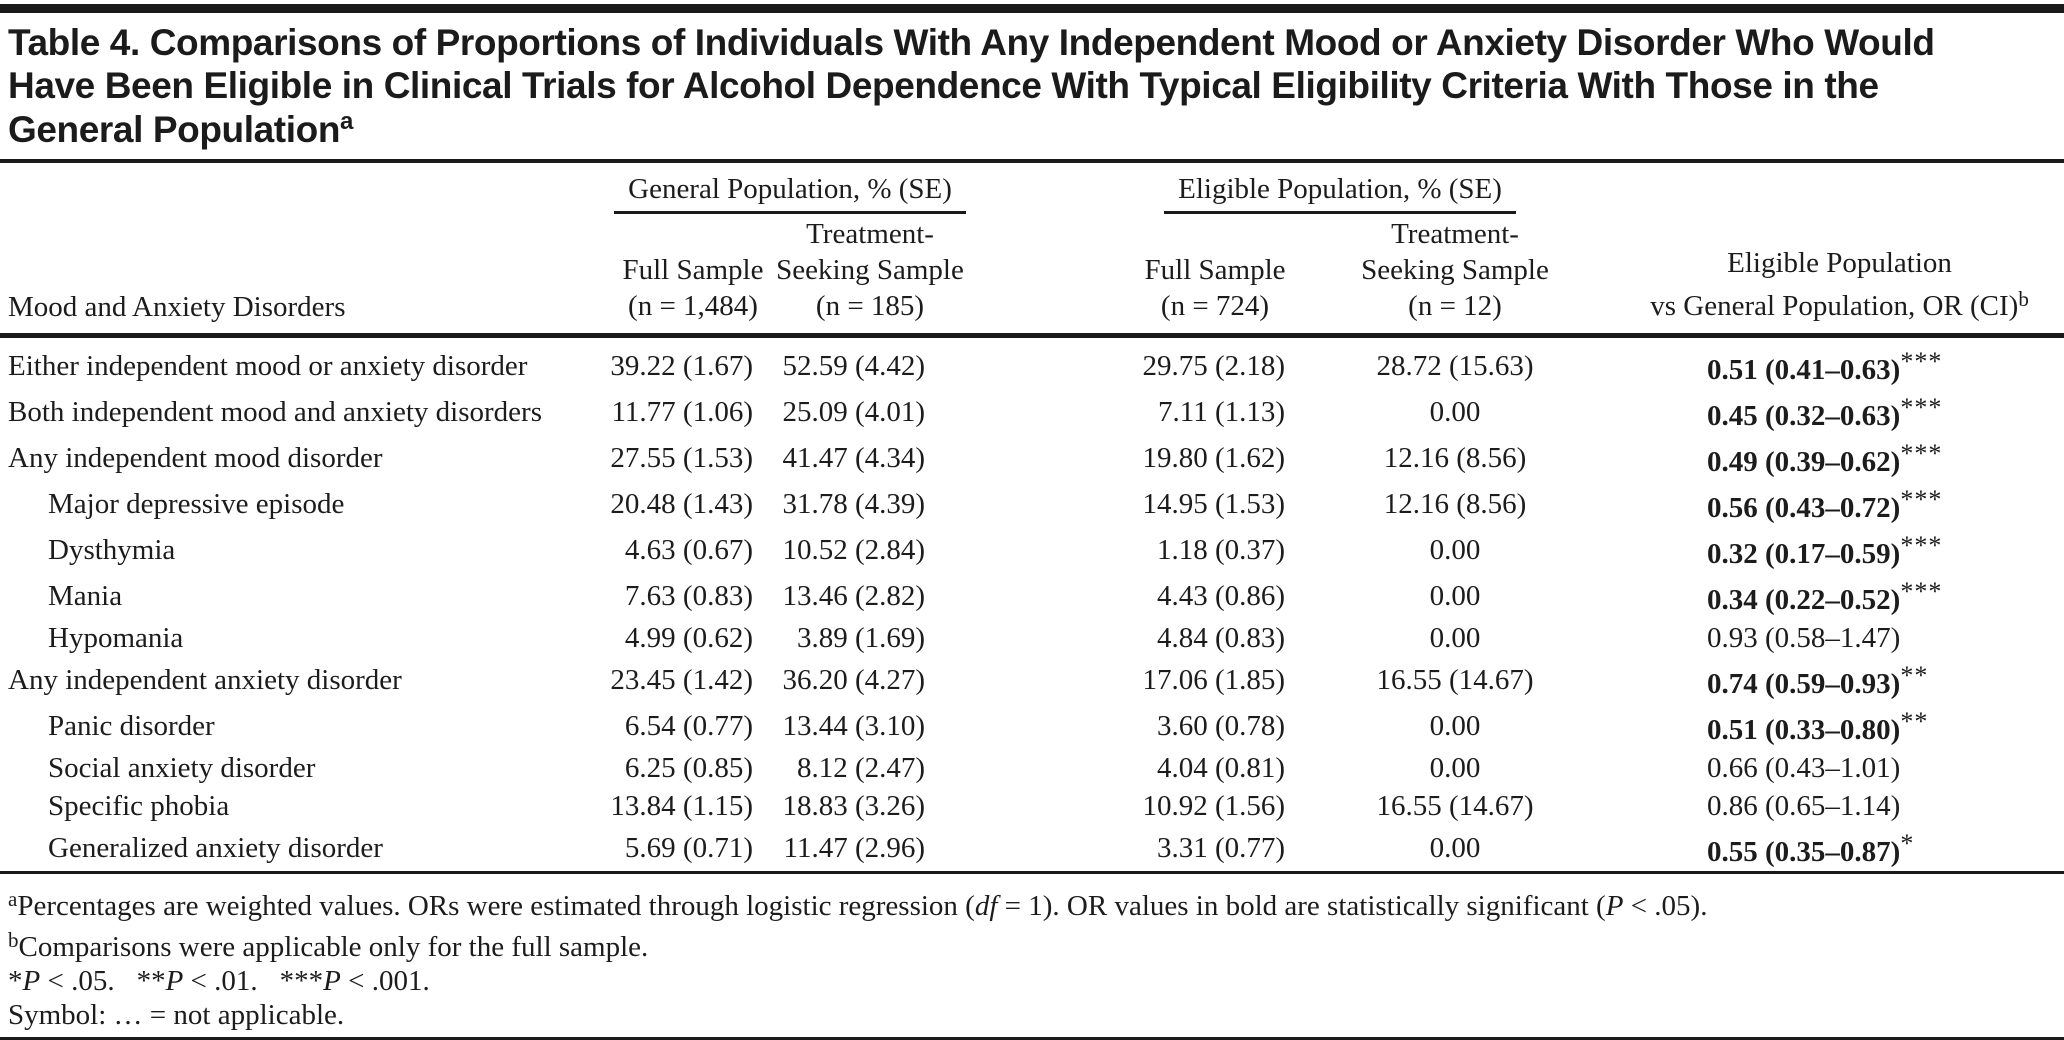 The height and width of the screenshot is (1040, 2064). What do you see at coordinates (870, 305) in the screenshot?
I see `gp-treatment-seeking-n: (n = 185)` at bounding box center [870, 305].